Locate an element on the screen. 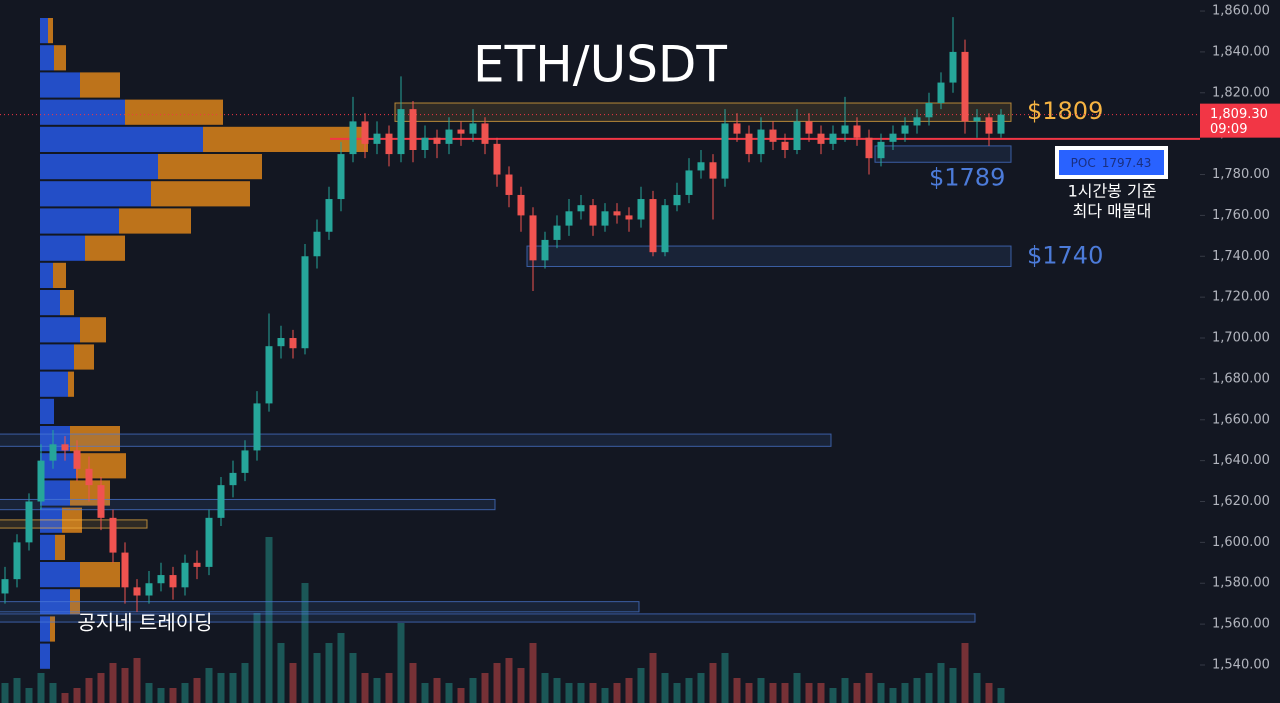 The image size is (1280, 703). watermark: 공지네 트레이딩 is located at coordinates (144, 623).